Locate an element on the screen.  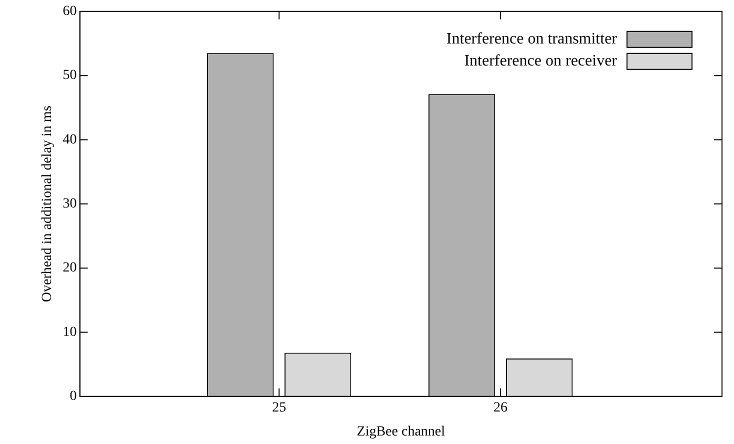
y-tick-label: 40 is located at coordinates (69, 140).